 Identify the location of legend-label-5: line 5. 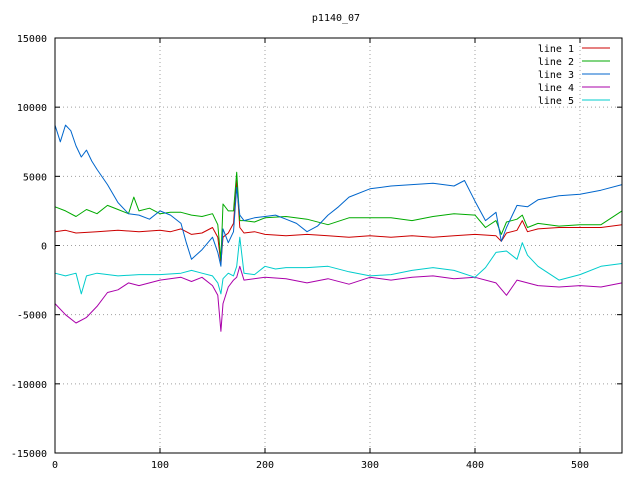
(556, 101).